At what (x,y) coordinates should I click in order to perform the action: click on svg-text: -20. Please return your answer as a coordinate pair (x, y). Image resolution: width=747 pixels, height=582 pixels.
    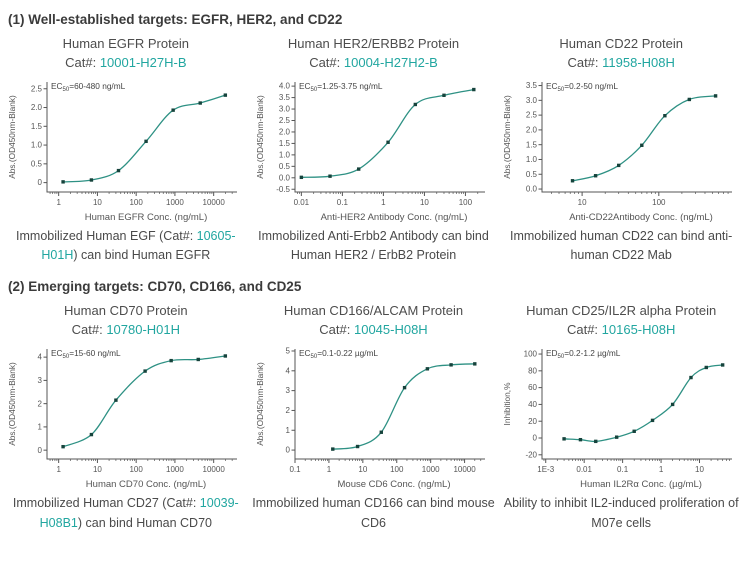
    Looking at the image, I should click on (532, 455).